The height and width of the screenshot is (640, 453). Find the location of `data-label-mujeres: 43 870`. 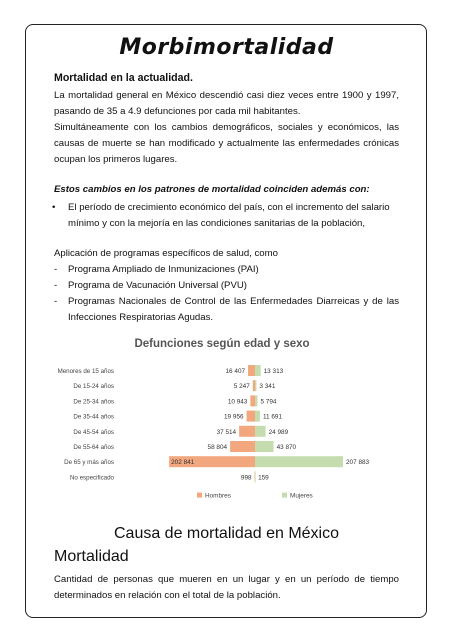

data-label-mujeres: 43 870 is located at coordinates (287, 447).